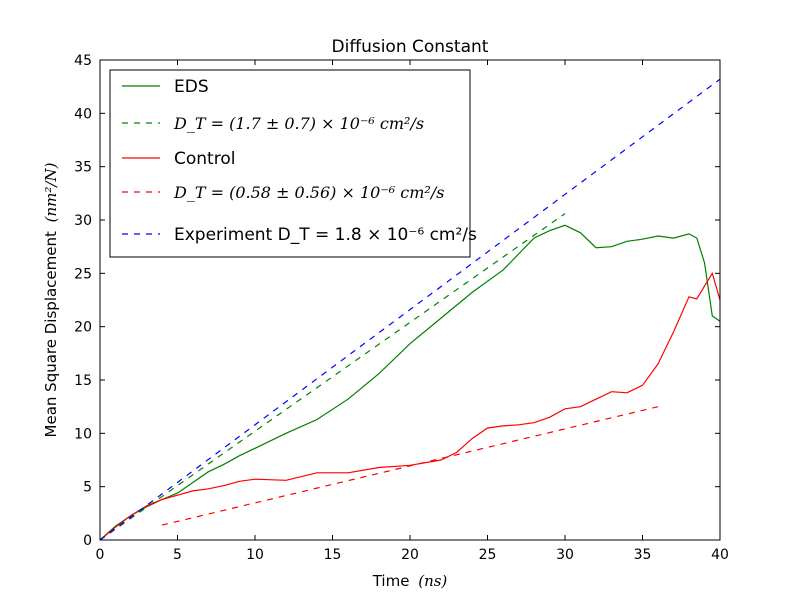  What do you see at coordinates (565, 555) in the screenshot?
I see `x-tick-label: 30` at bounding box center [565, 555].